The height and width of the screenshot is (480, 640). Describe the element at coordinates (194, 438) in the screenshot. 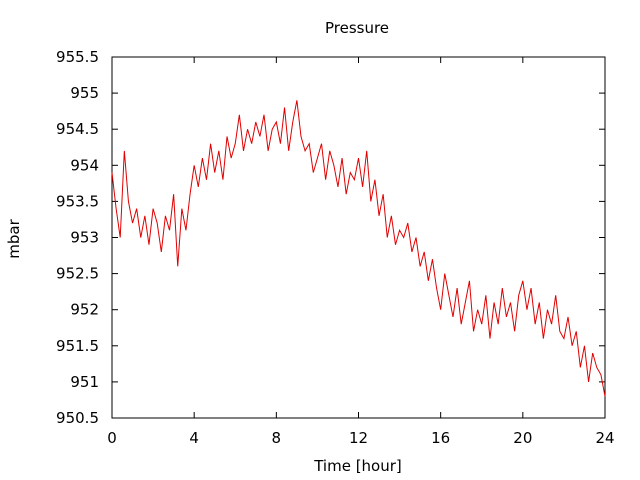

I see `x-tick-label: 4` at that location.